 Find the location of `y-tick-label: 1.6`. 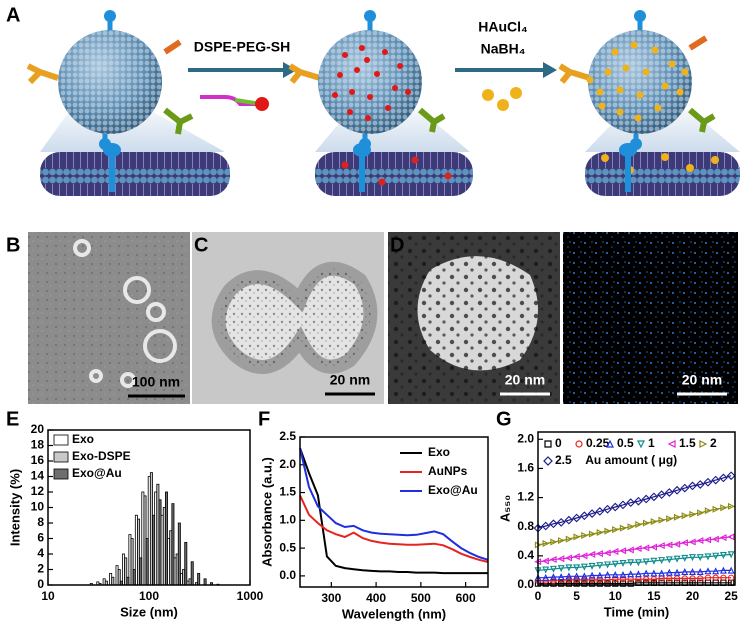

y-tick-label: 1.6 is located at coordinates (525, 468).